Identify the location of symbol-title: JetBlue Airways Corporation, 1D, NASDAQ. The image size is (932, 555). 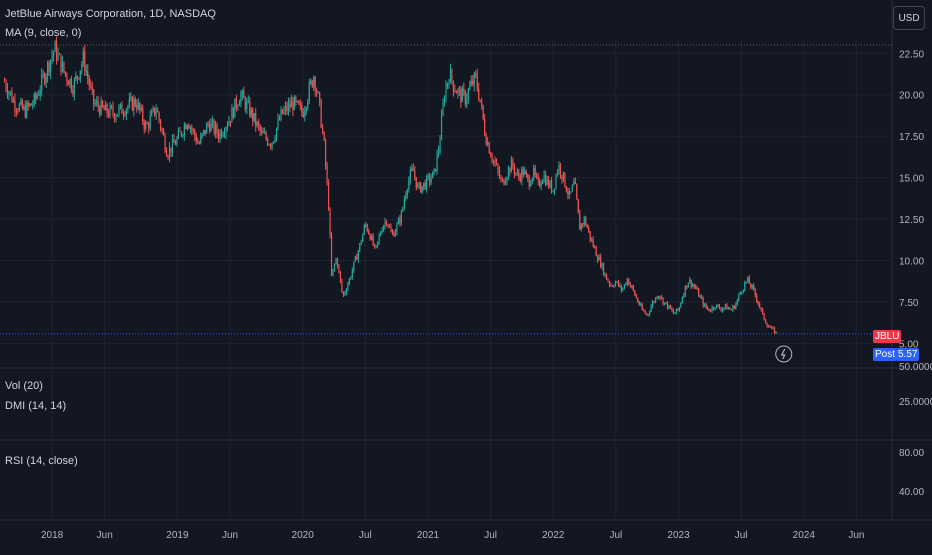
(110, 14).